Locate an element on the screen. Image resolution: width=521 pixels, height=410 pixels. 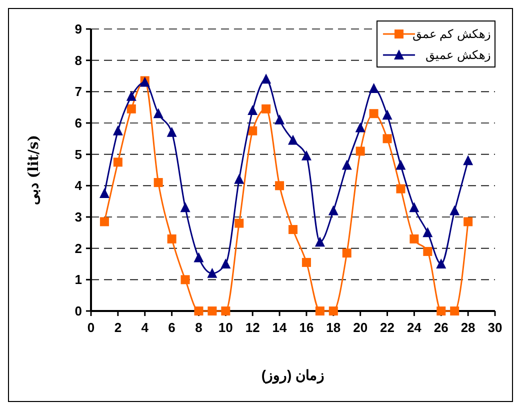
y-axis-title: دبی (lit/s) is located at coordinates (34, 170).